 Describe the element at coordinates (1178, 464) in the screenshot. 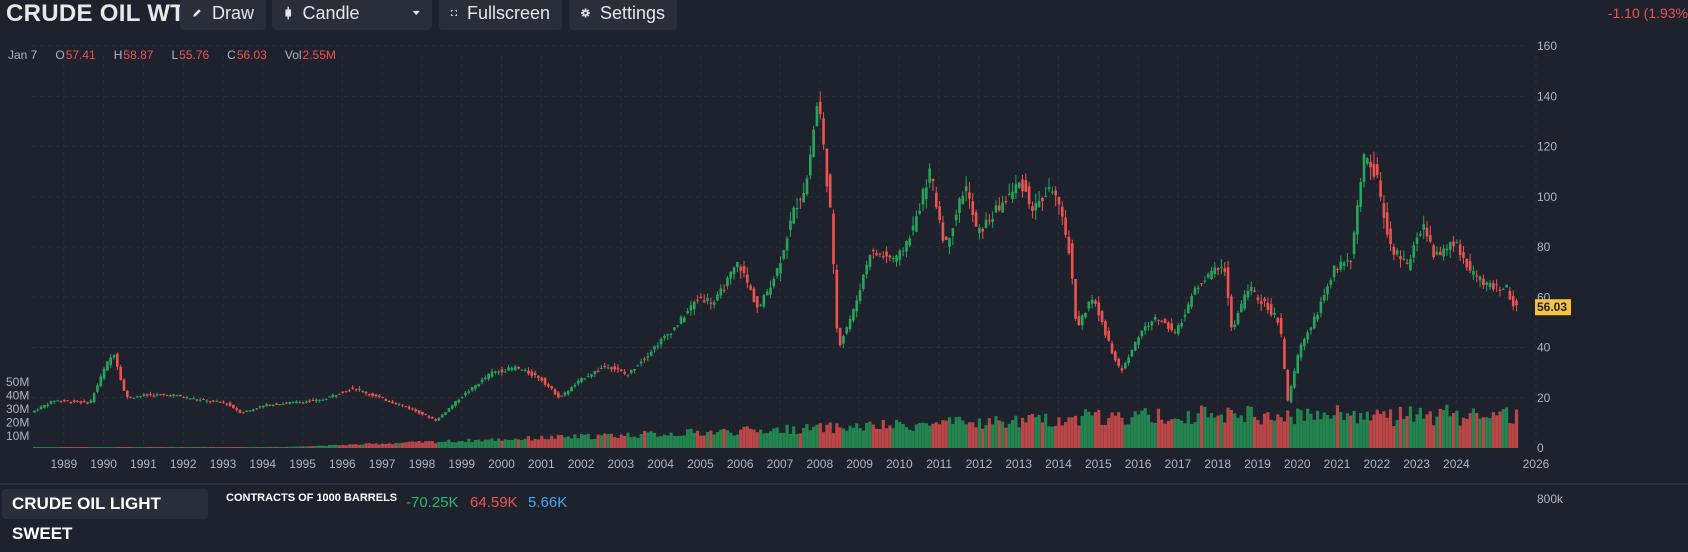

I see `x-tick-label: 2017` at that location.